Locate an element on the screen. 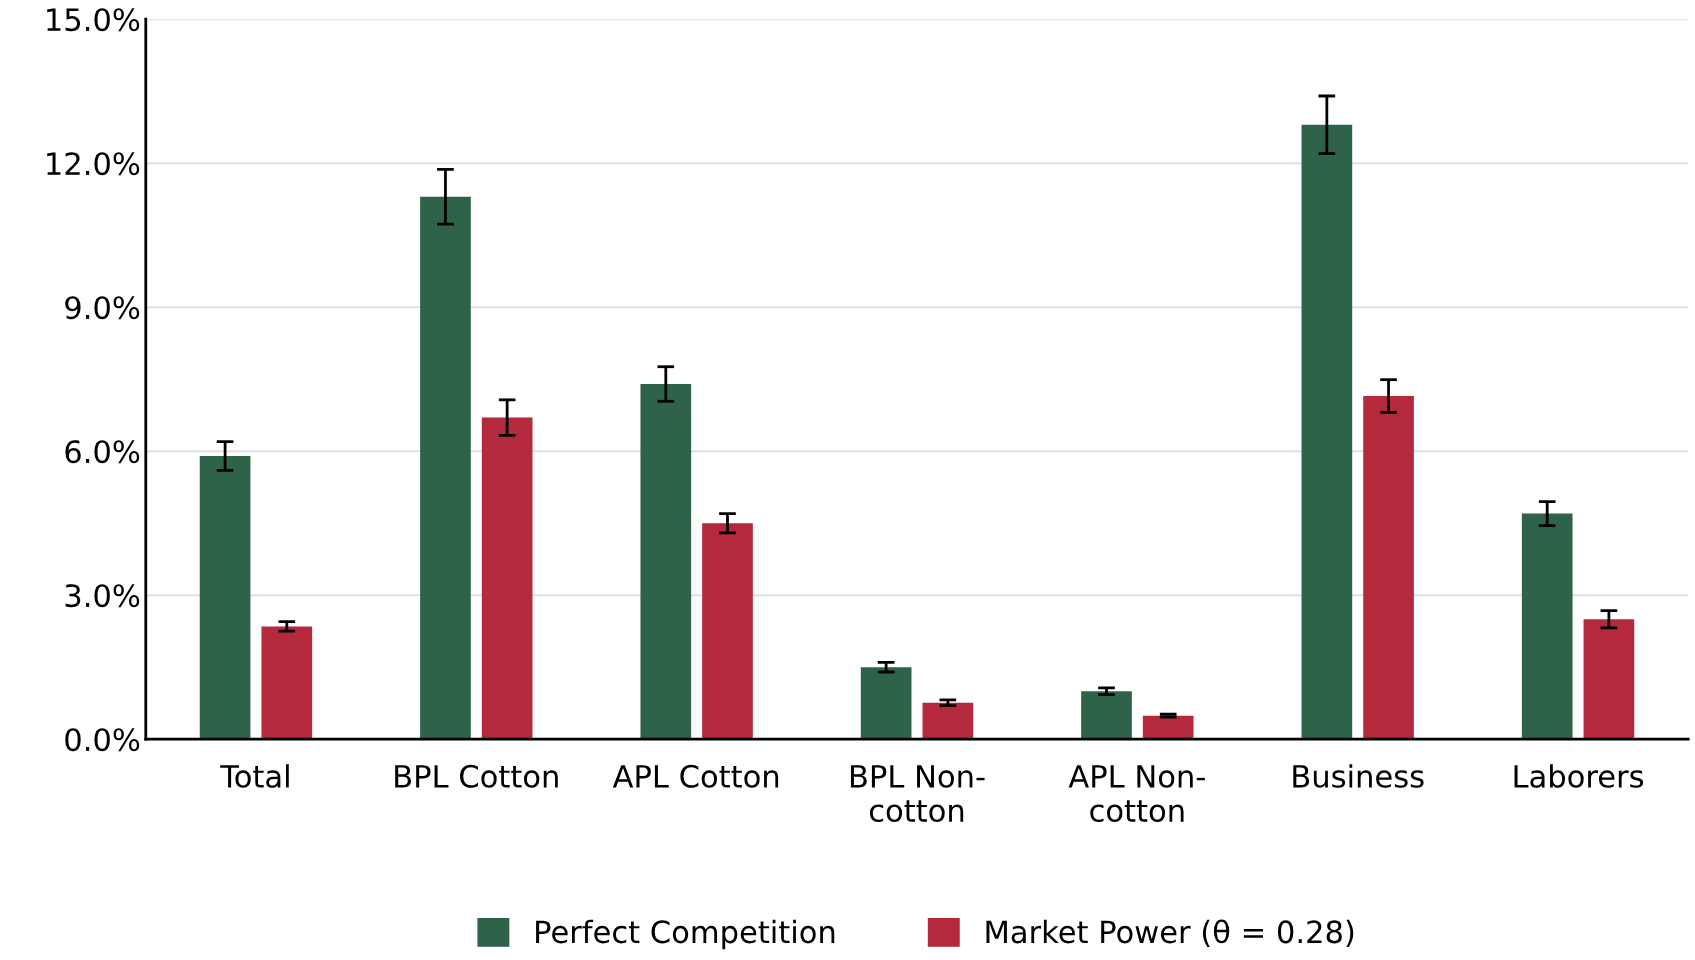 The height and width of the screenshot is (960, 1695). y-tick-label: 0.0% is located at coordinates (102, 740).